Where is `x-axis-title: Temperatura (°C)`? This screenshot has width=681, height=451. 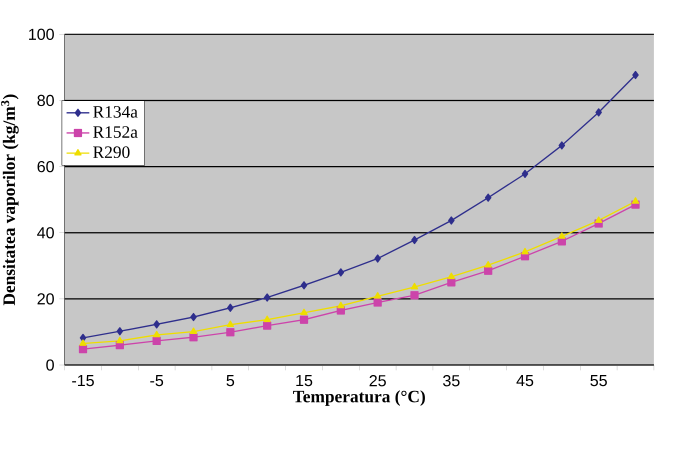 x-axis-title: Temperatura (°C) is located at coordinates (359, 398).